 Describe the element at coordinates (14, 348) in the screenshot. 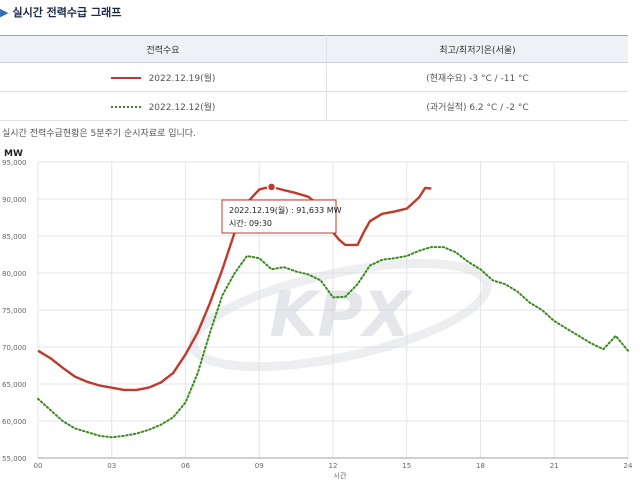

I see `y-tick-label: 70,000` at that location.